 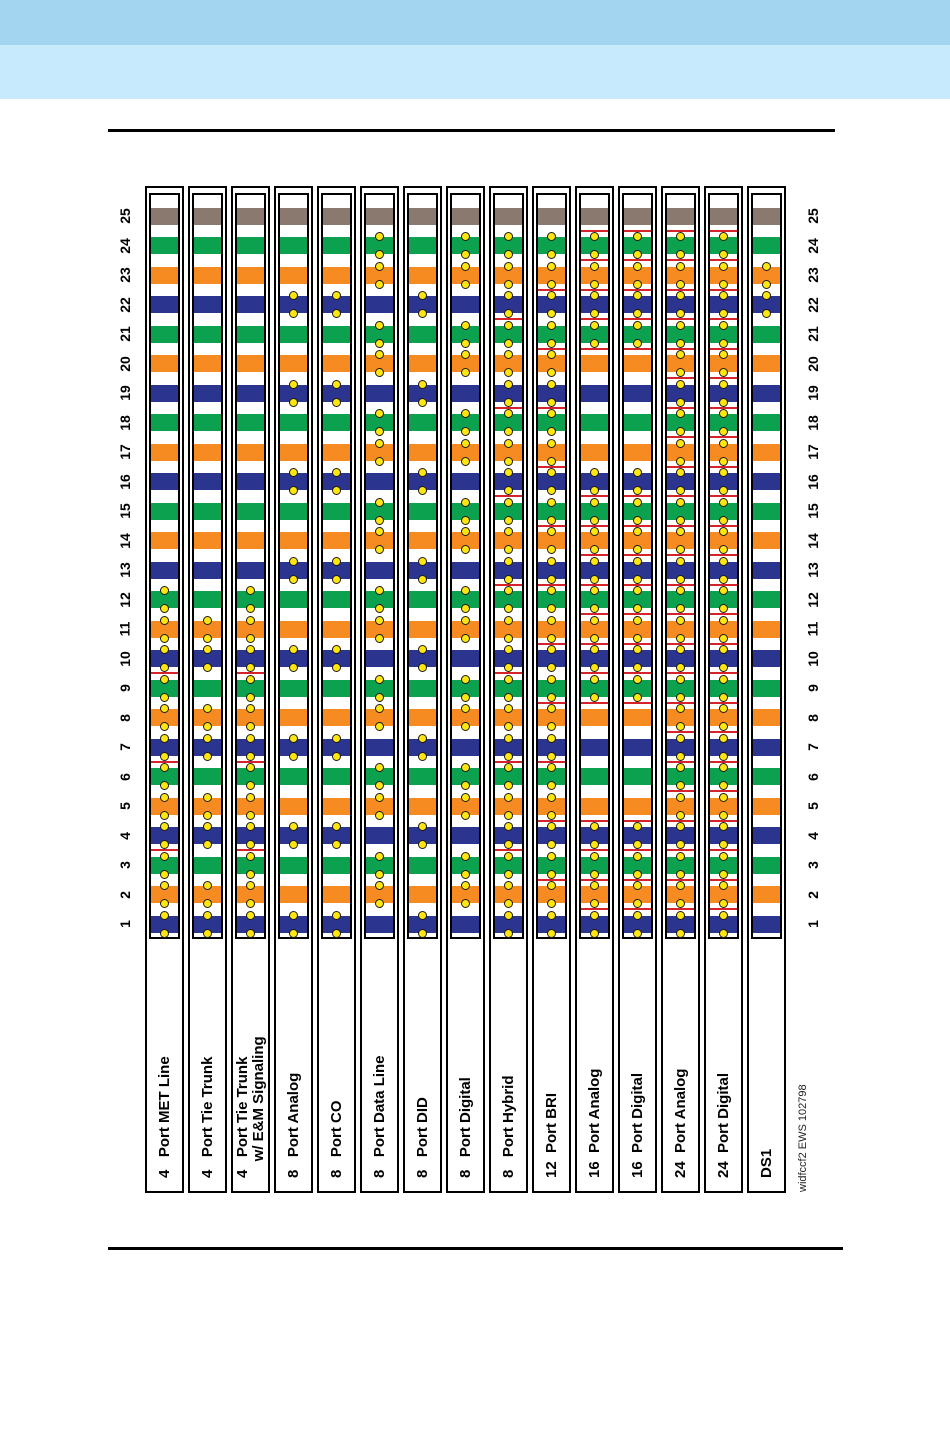 What do you see at coordinates (508, 689) in the screenshot?
I see `connector-column-hybrid-8: 8 Port Hybrid` at bounding box center [508, 689].